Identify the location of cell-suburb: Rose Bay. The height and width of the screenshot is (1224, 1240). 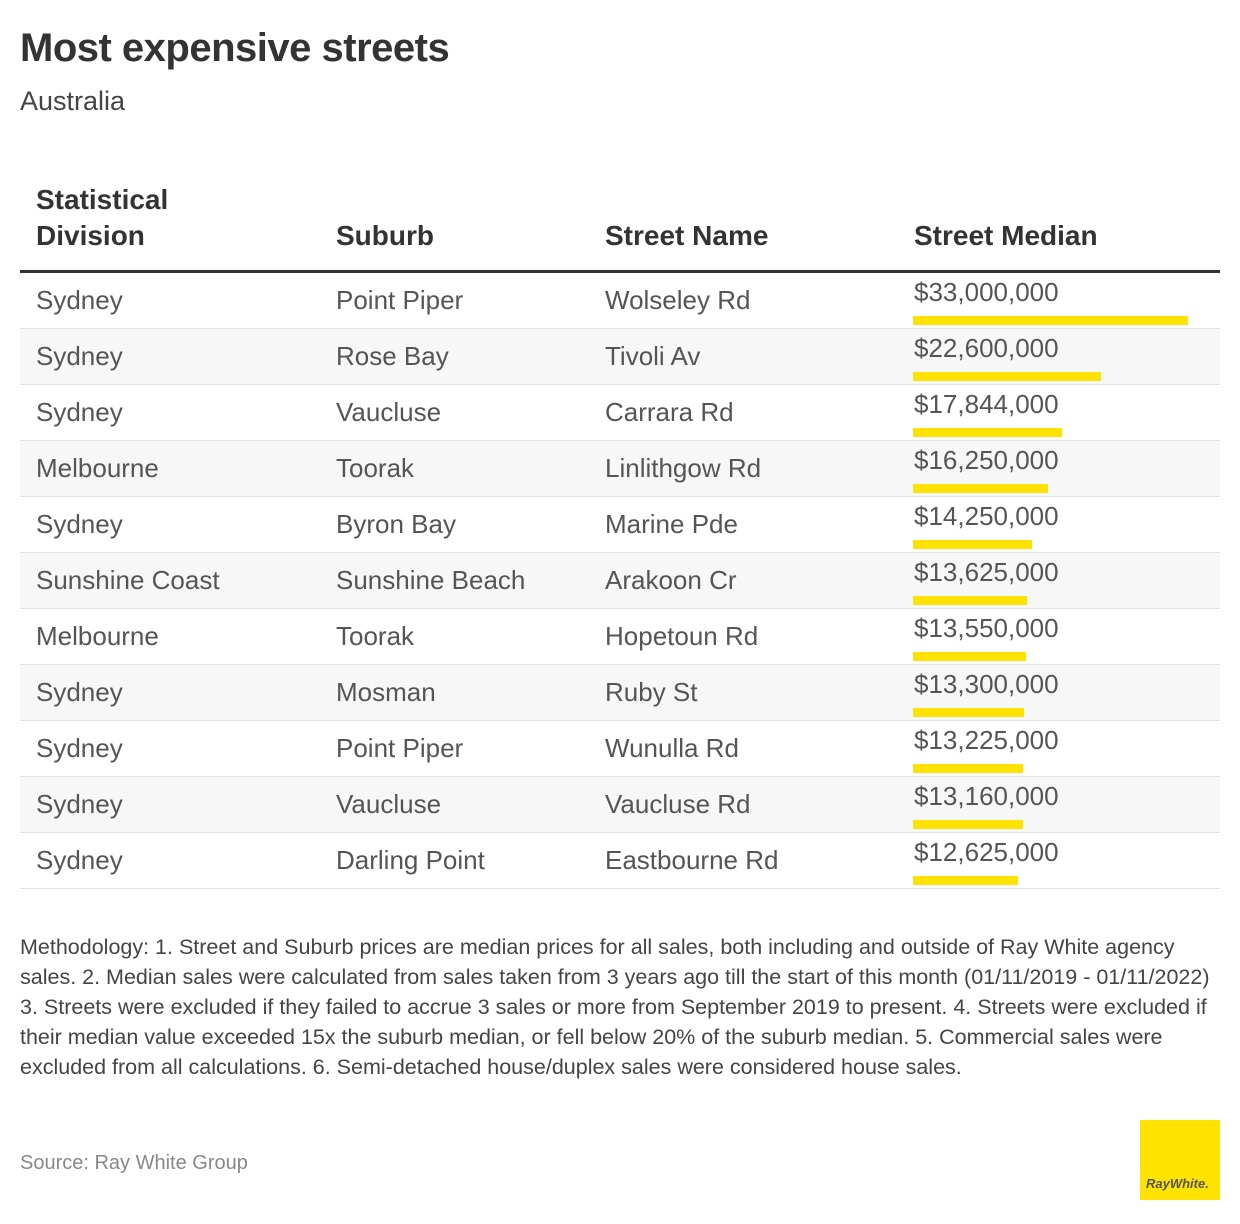
(392, 356).